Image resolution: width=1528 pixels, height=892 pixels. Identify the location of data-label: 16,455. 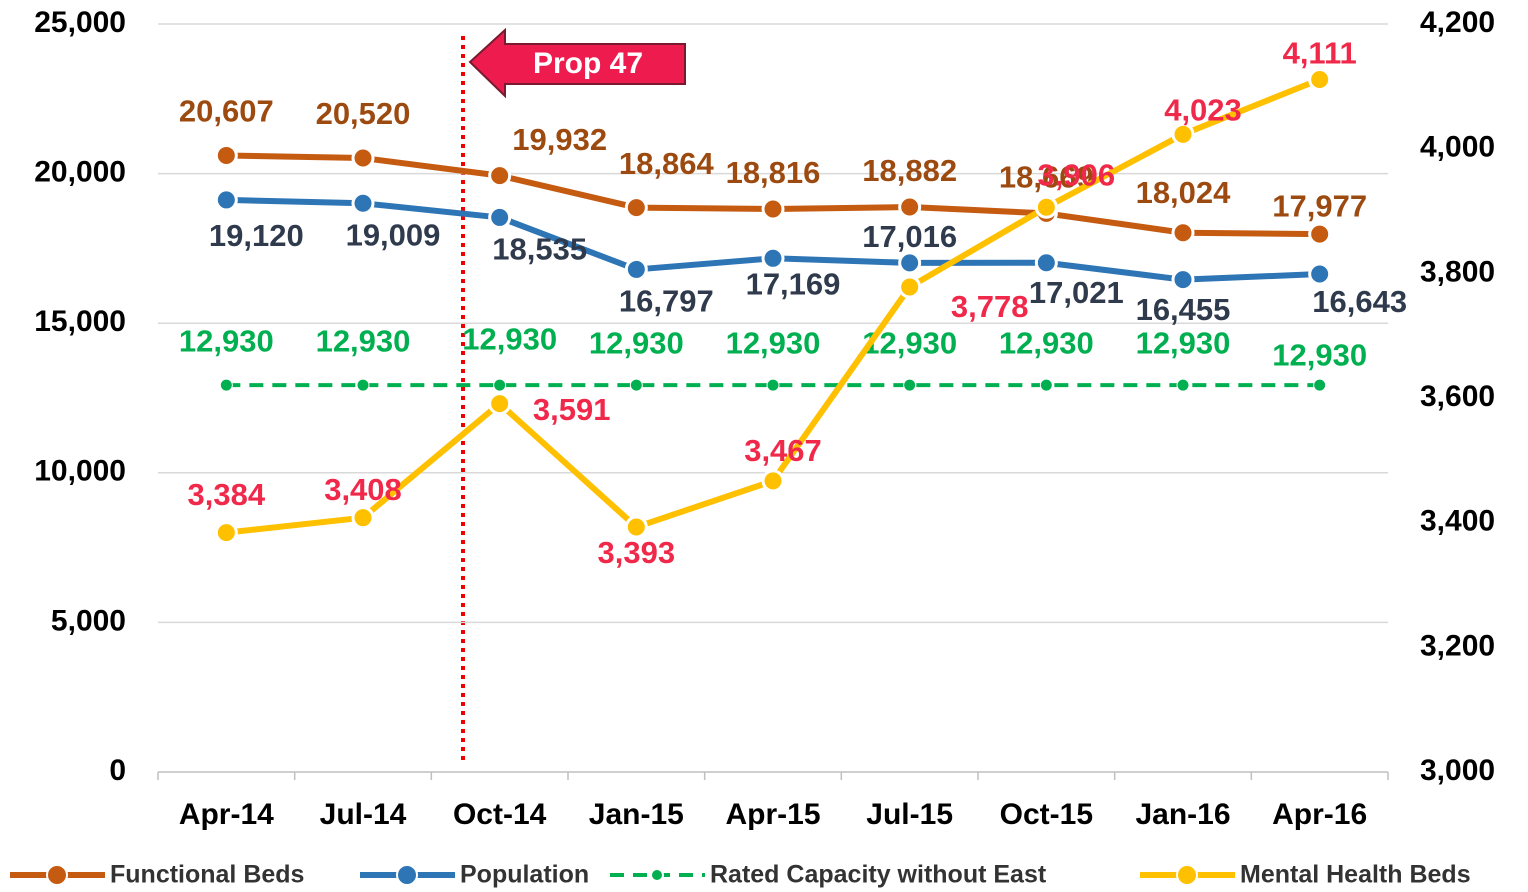
(1183, 309).